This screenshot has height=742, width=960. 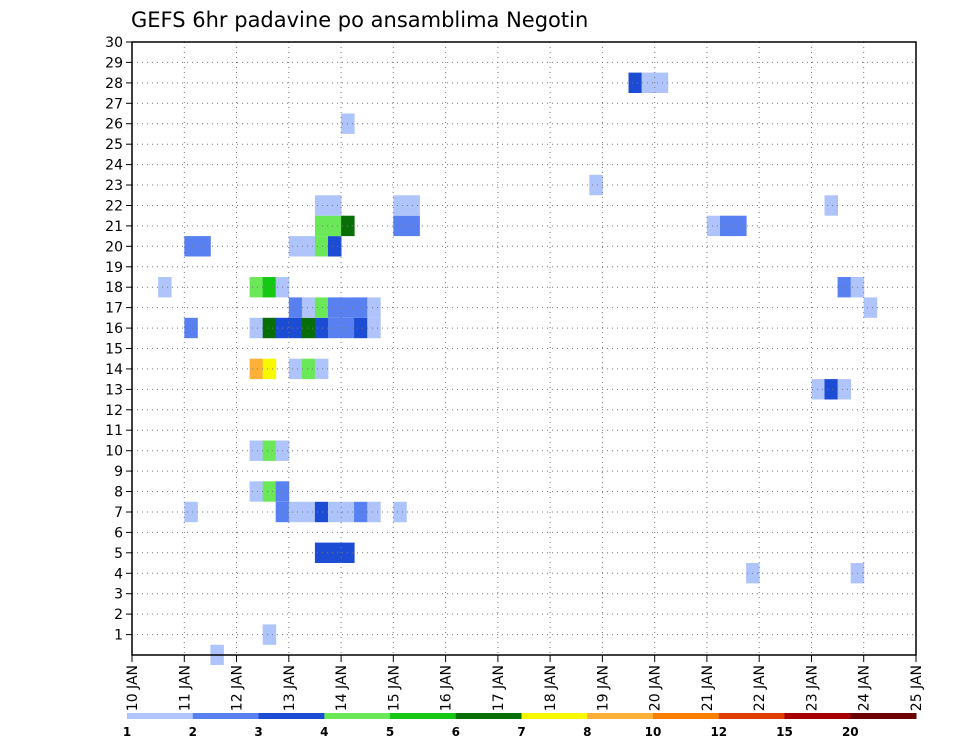 I want to click on legend-label: 15, so click(x=784, y=732).